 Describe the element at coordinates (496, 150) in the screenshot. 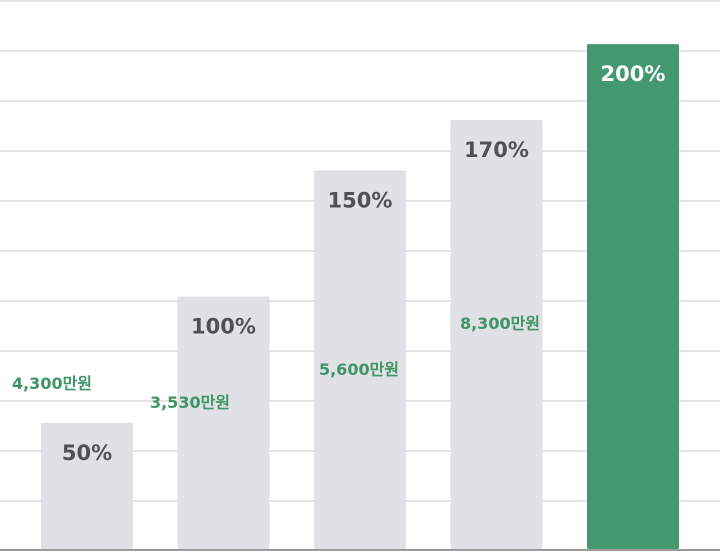

I see `bar-value-label: 170%` at that location.